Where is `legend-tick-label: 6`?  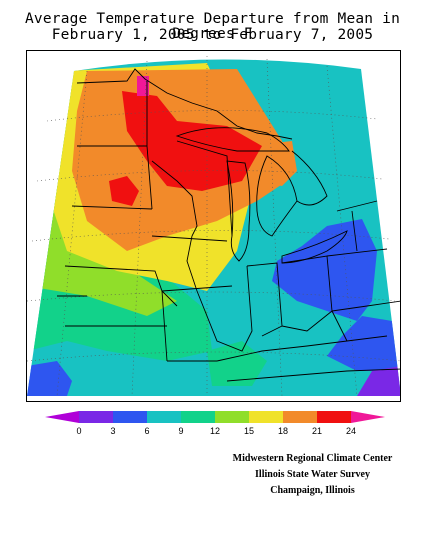
legend-tick-label: 6 is located at coordinates (147, 431).